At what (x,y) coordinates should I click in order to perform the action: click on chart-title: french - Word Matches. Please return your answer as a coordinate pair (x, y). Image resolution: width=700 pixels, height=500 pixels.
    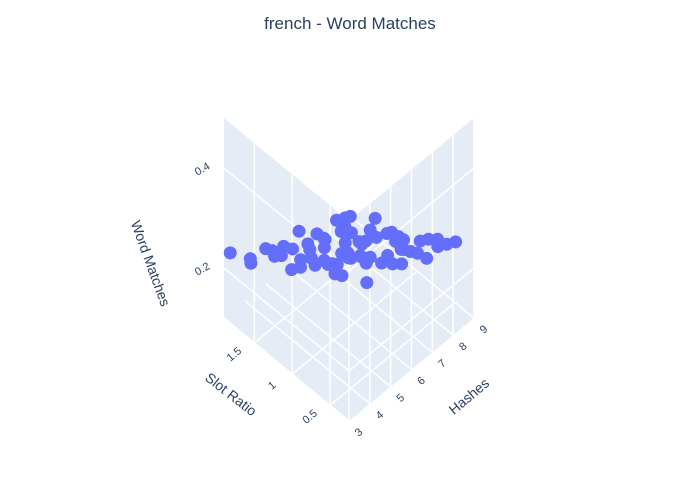
    Looking at the image, I should click on (350, 23).